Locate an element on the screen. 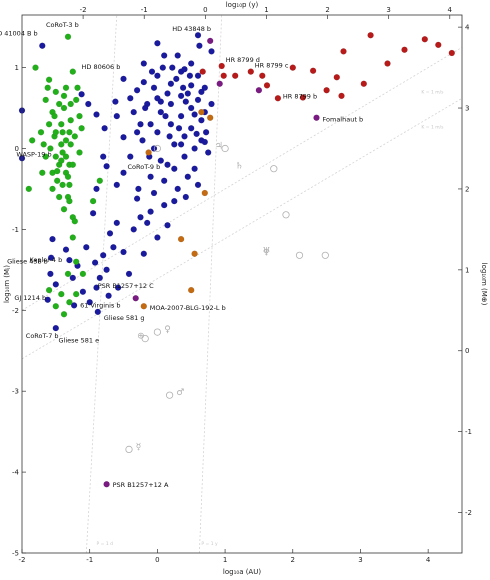 This screenshot has height=580, width=490. planet-label-5: HR 8799 c is located at coordinates (272, 66).